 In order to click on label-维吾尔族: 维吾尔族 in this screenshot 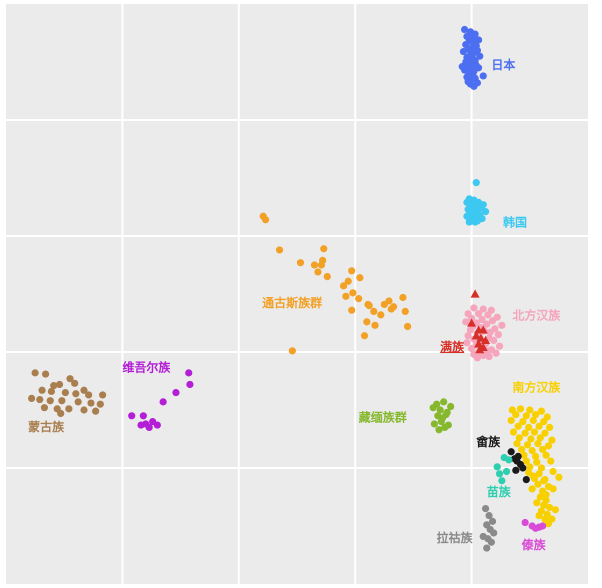, I will do `click(146, 367)`.